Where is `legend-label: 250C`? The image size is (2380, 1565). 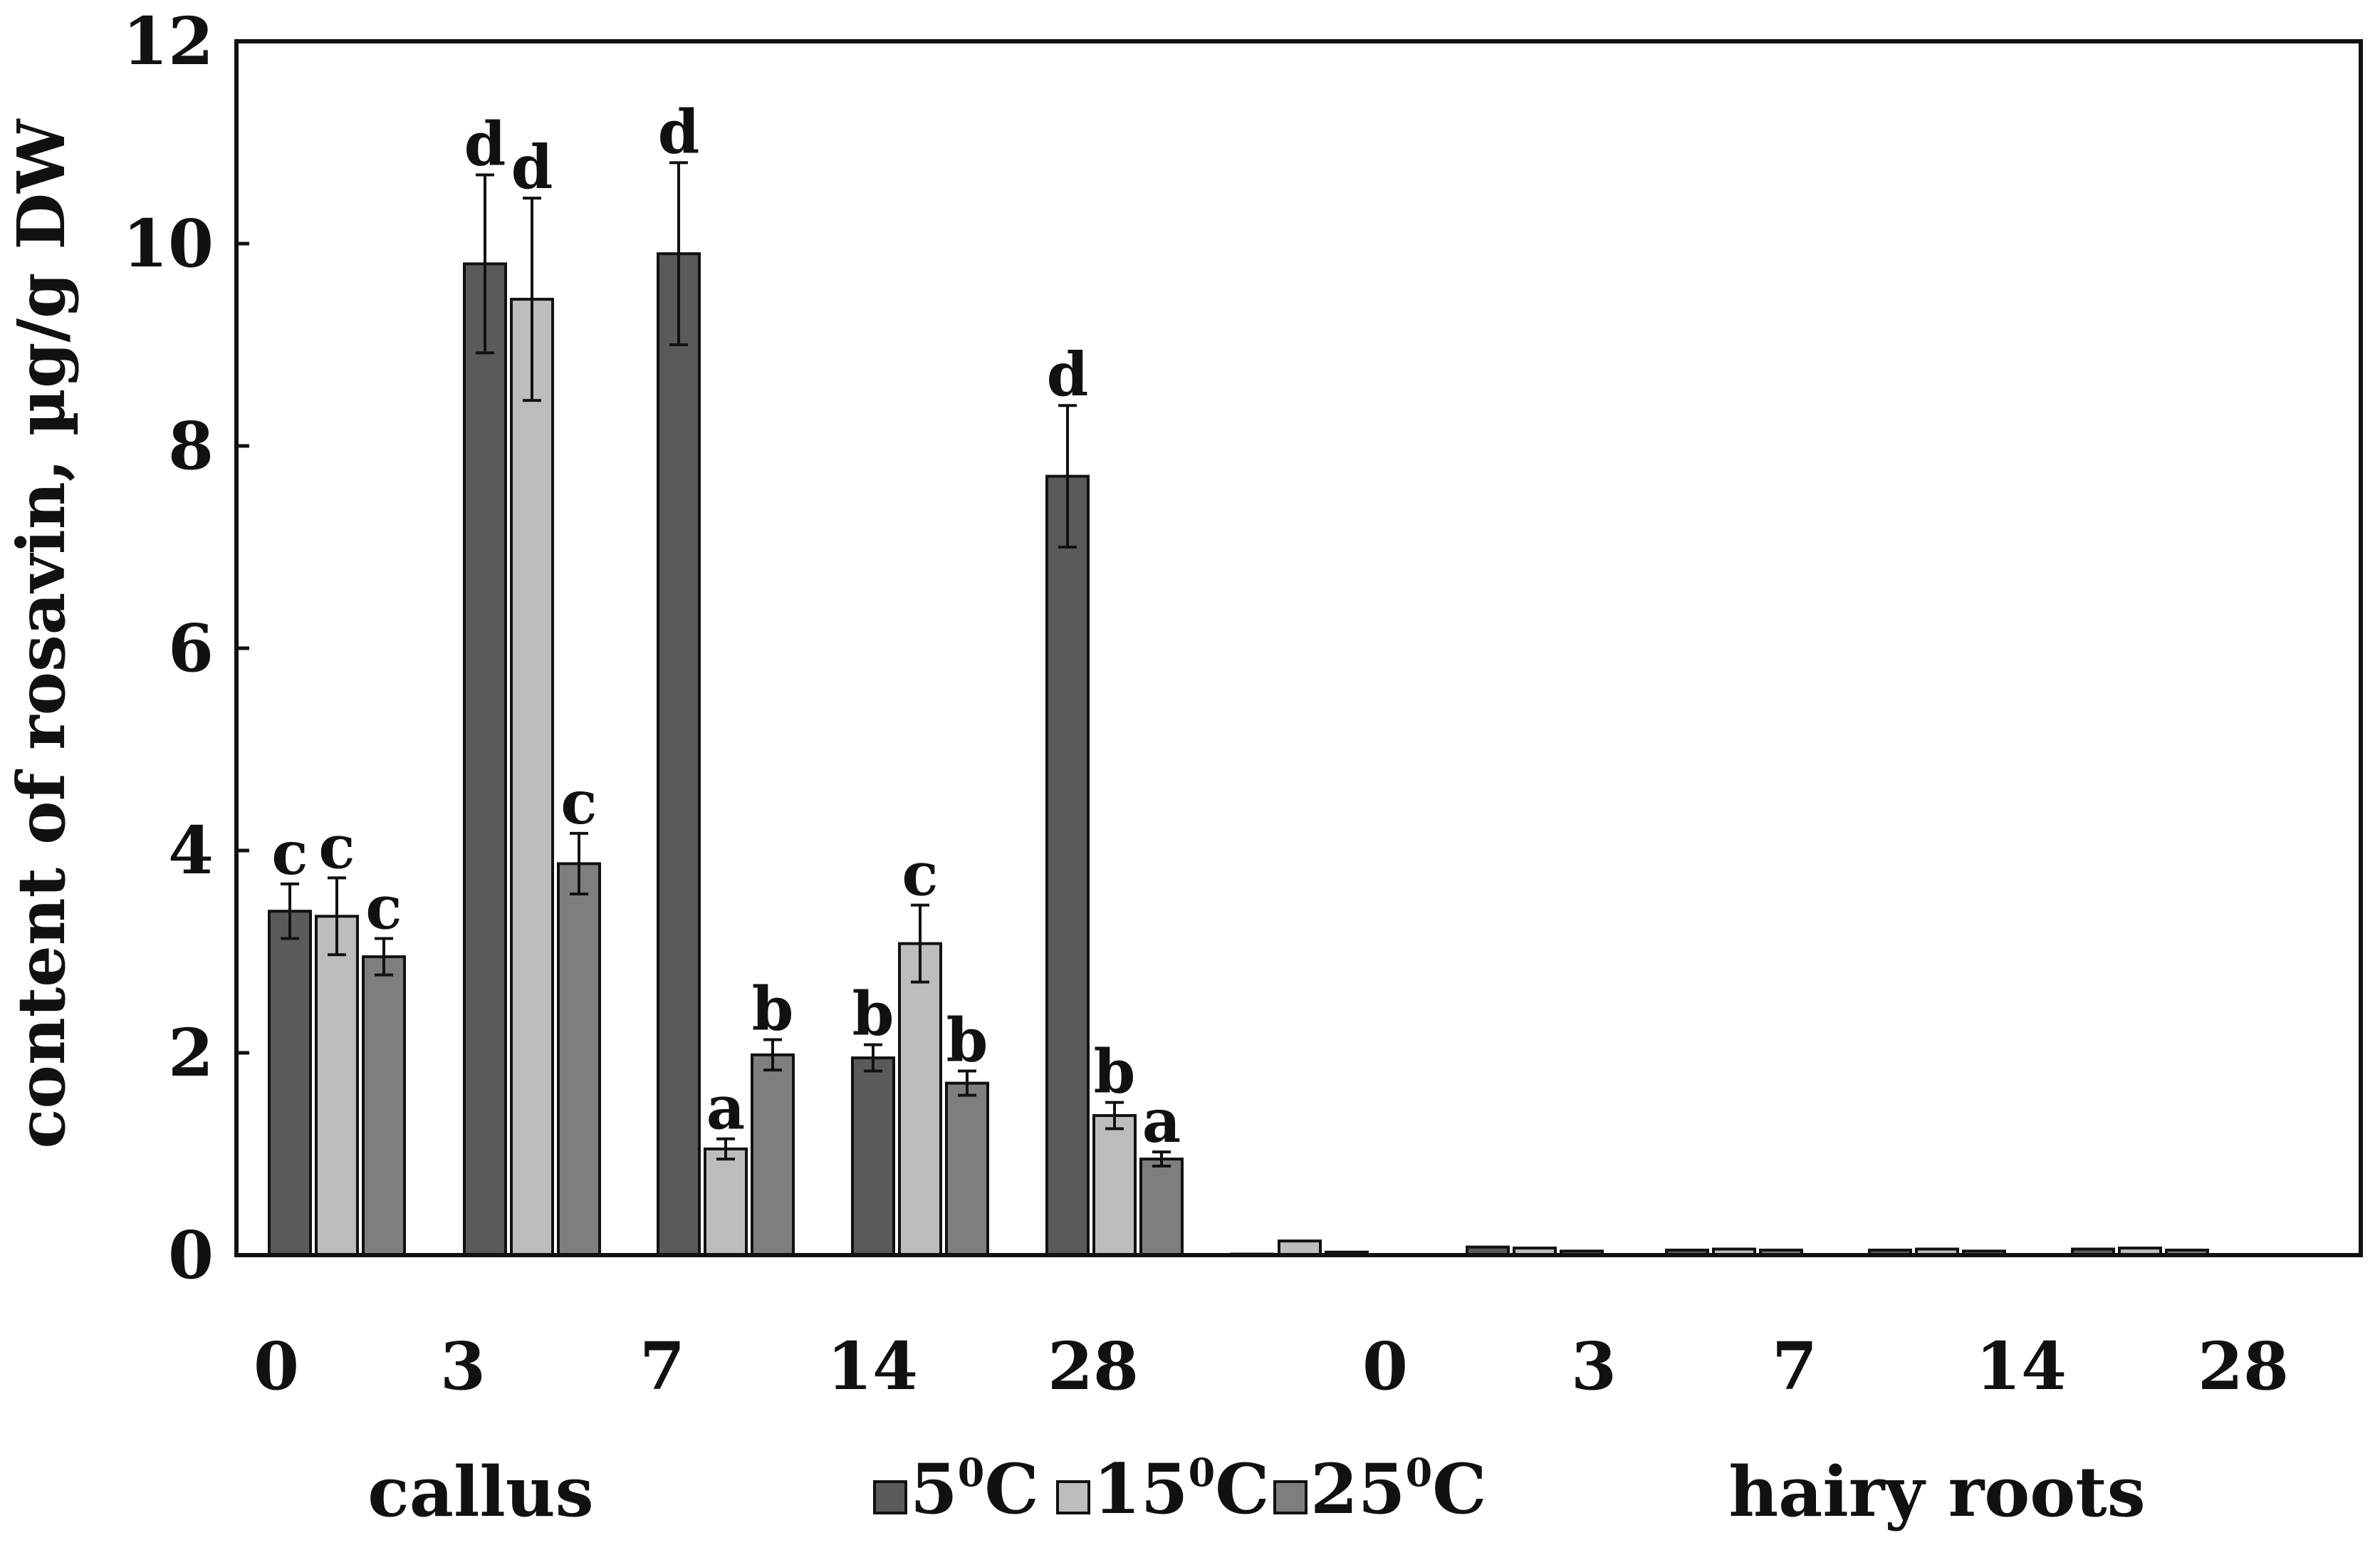
legend-label: 250C is located at coordinates (1398, 1489).